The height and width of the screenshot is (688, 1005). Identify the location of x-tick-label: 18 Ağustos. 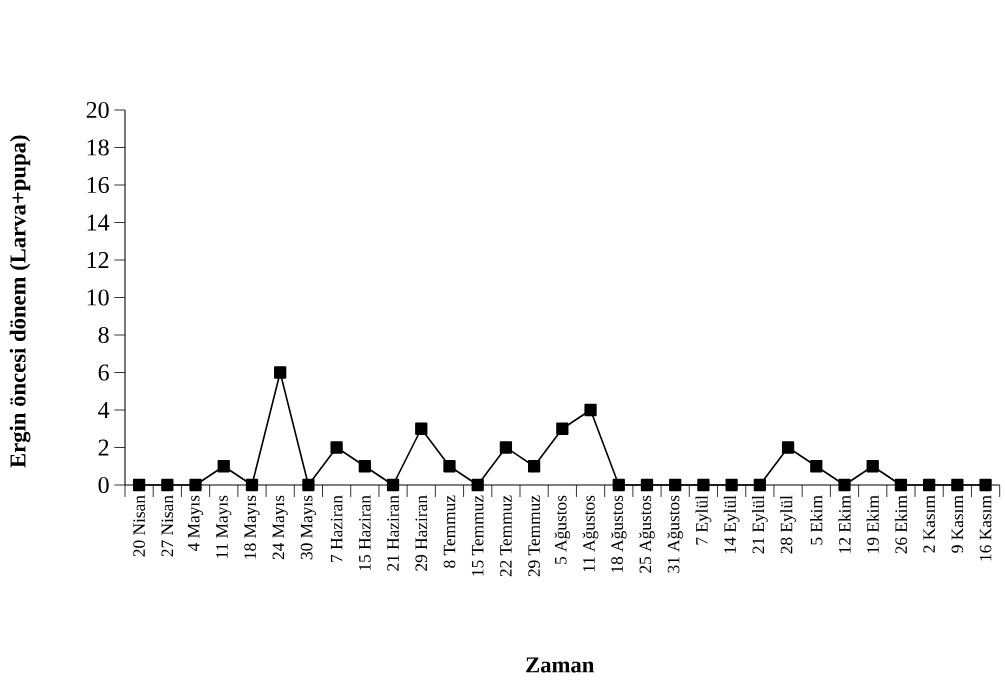
(618, 534).